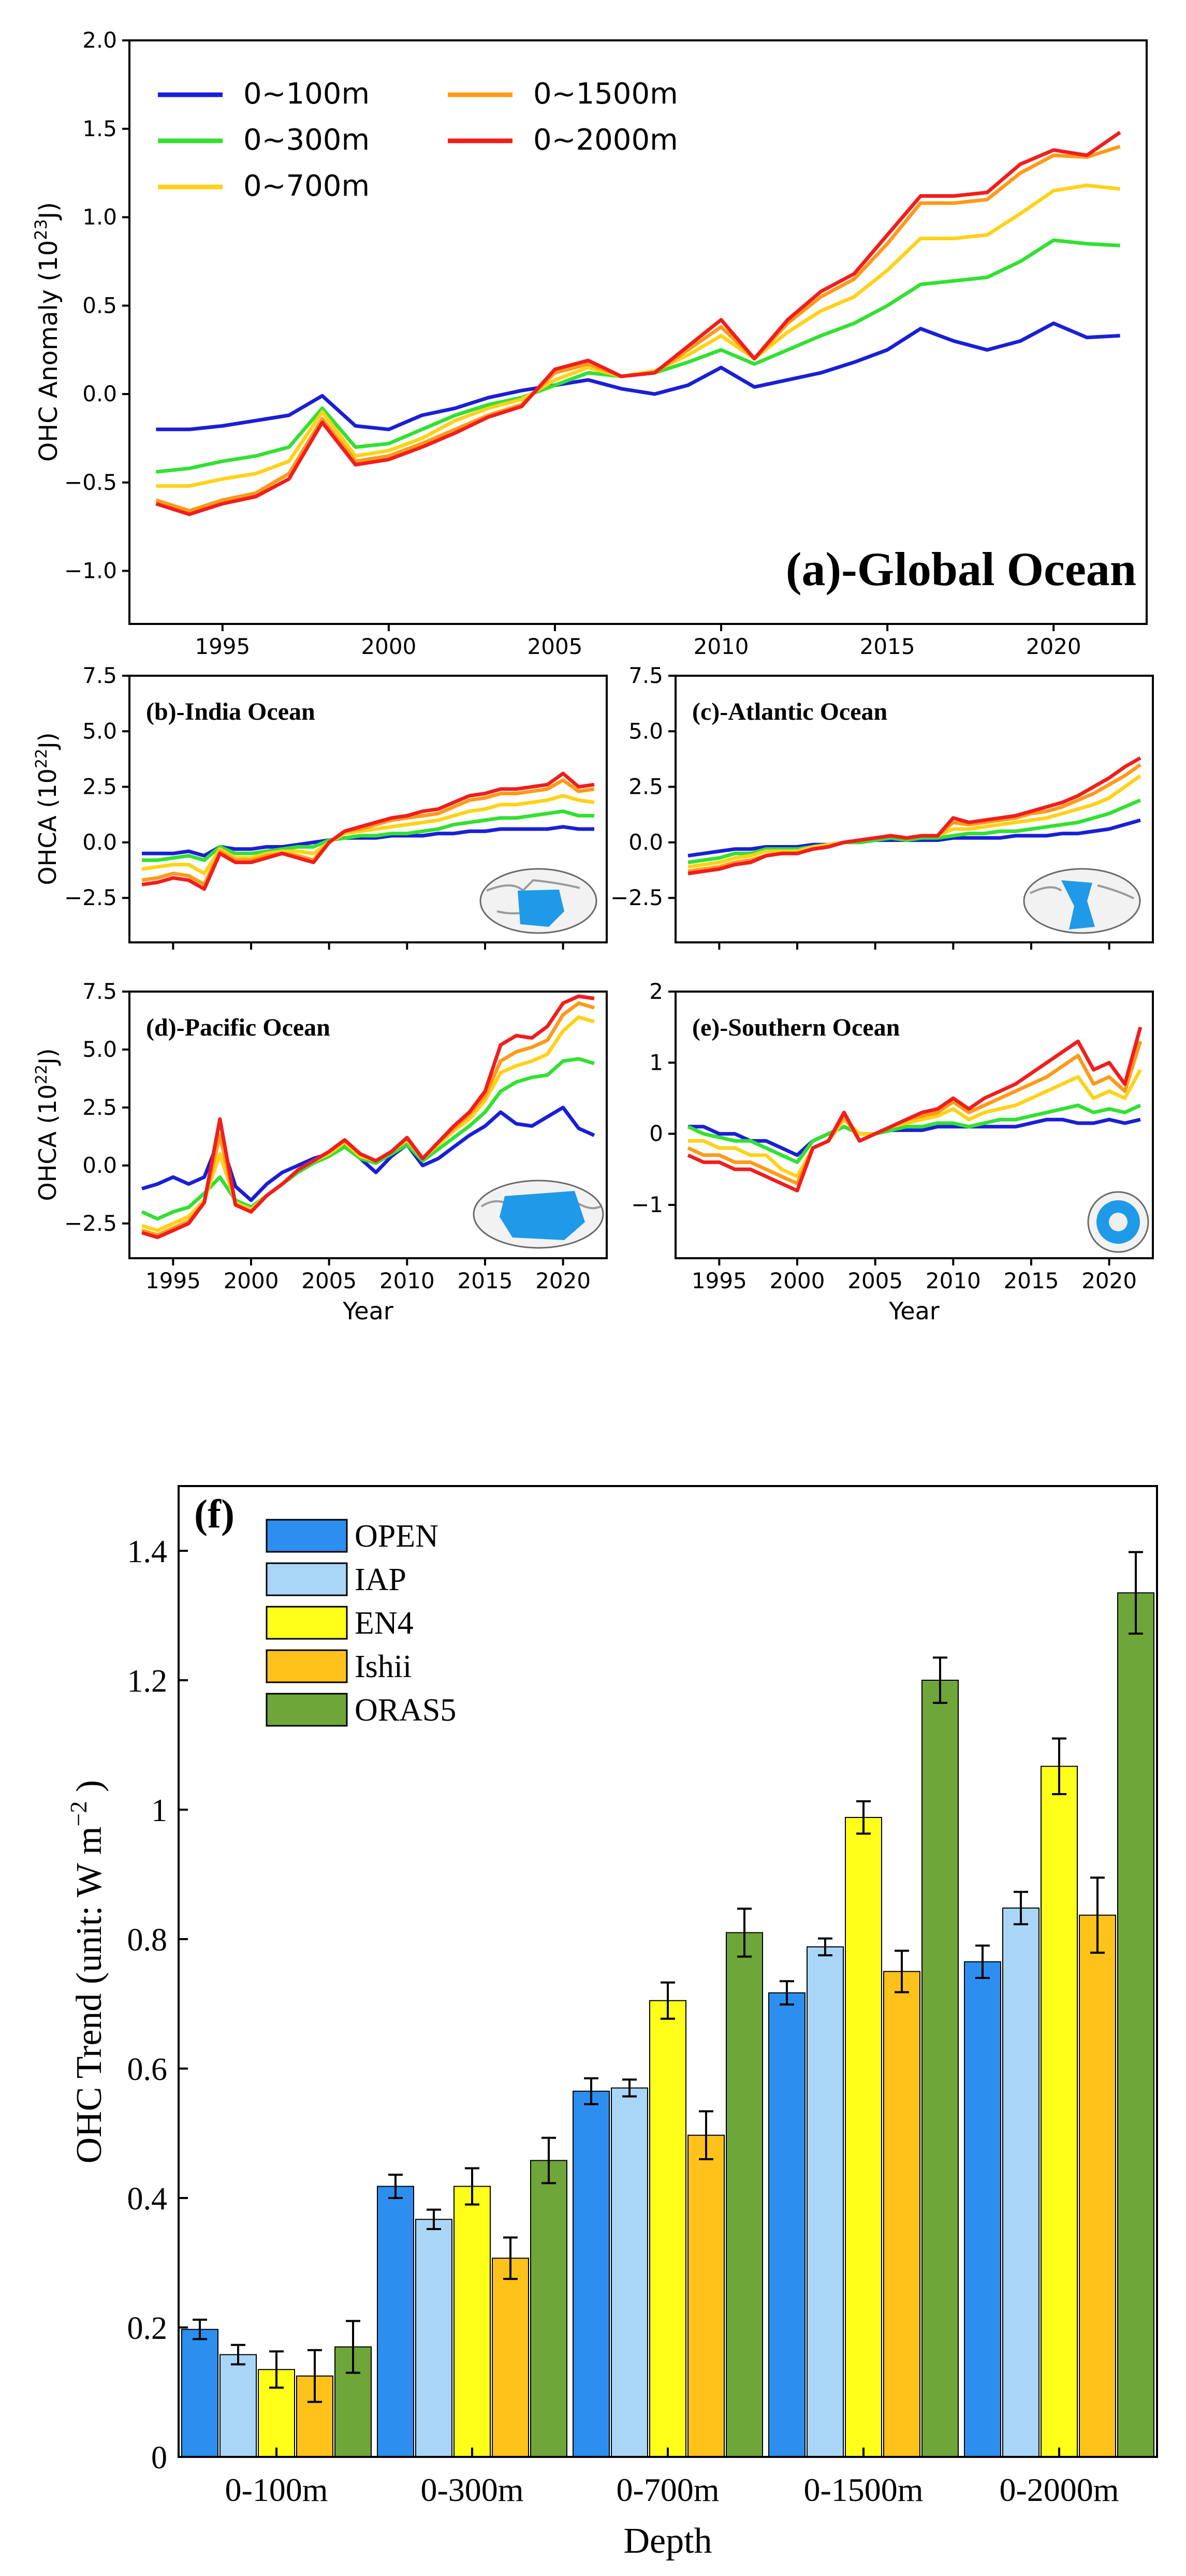 Image resolution: width=1186 pixels, height=2576 pixels. I want to click on panel-c-title: (c)-Atlantic Ocean, so click(789, 712).